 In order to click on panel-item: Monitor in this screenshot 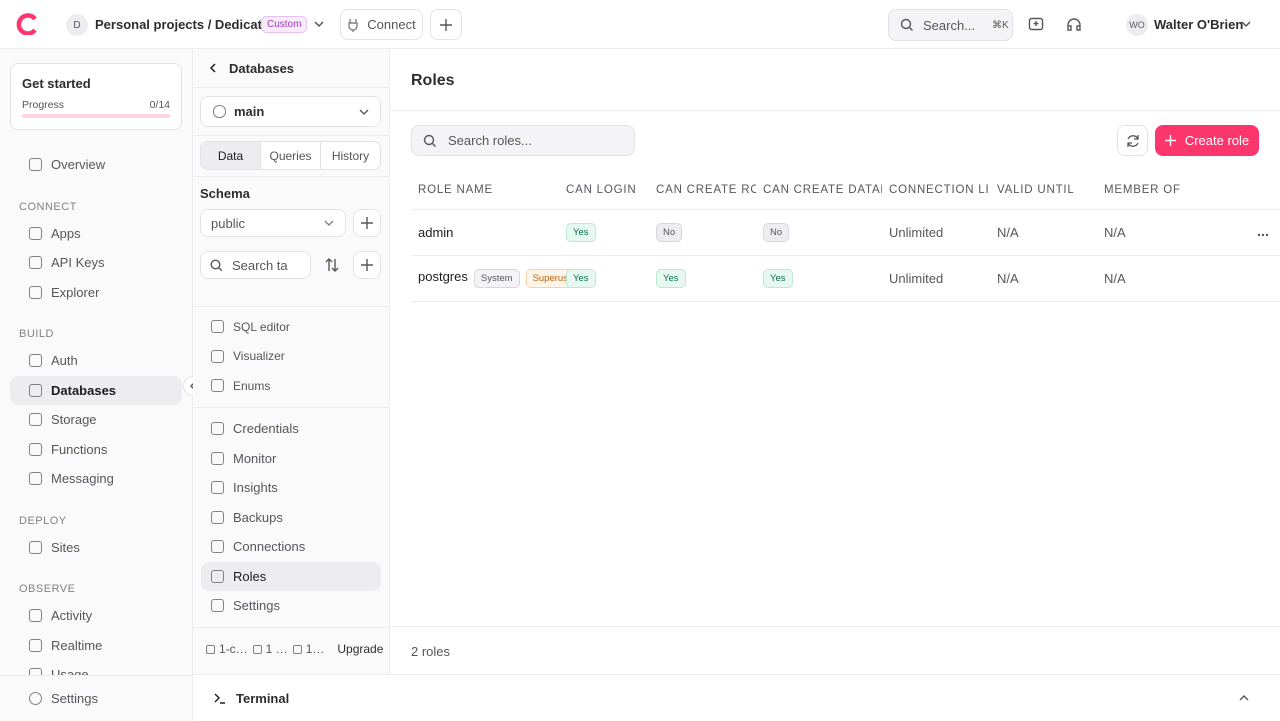, I will do `click(291, 459)`.